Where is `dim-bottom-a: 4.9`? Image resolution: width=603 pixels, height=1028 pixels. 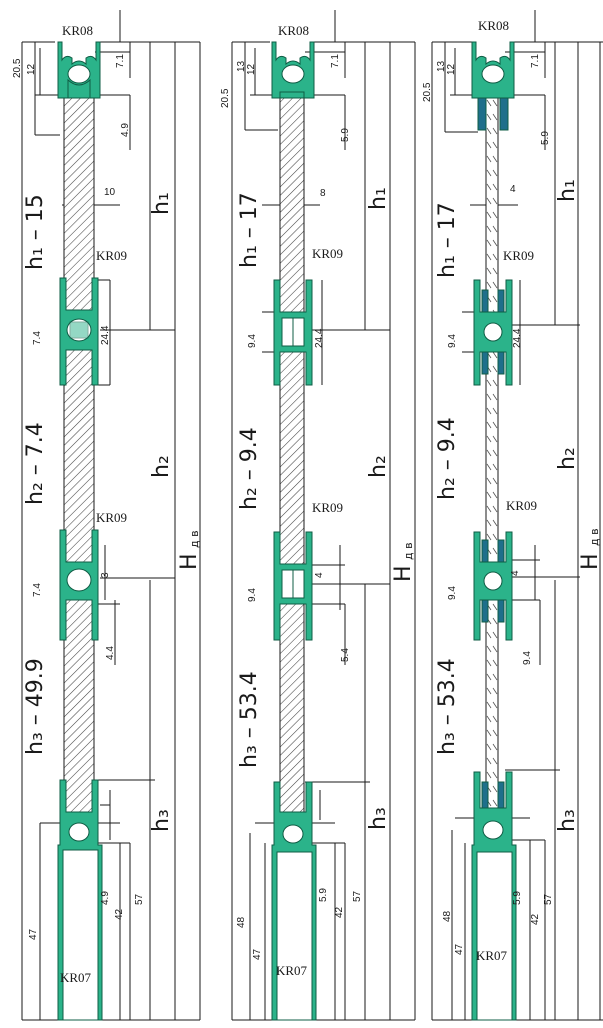 dim-bottom-a: 4.9 is located at coordinates (105, 898).